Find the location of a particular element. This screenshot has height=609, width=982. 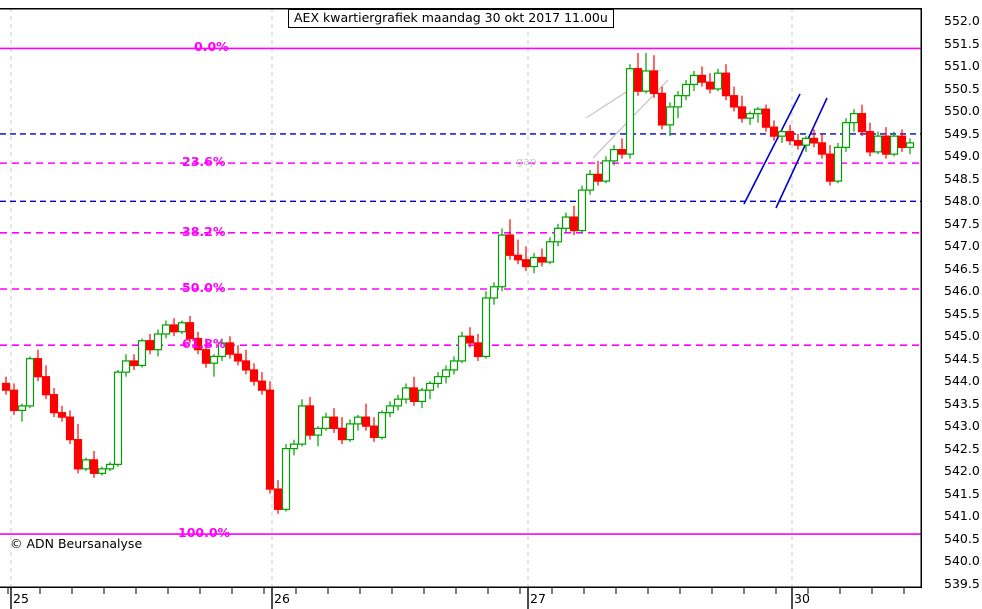

date-axis-label: 27 is located at coordinates (538, 598).